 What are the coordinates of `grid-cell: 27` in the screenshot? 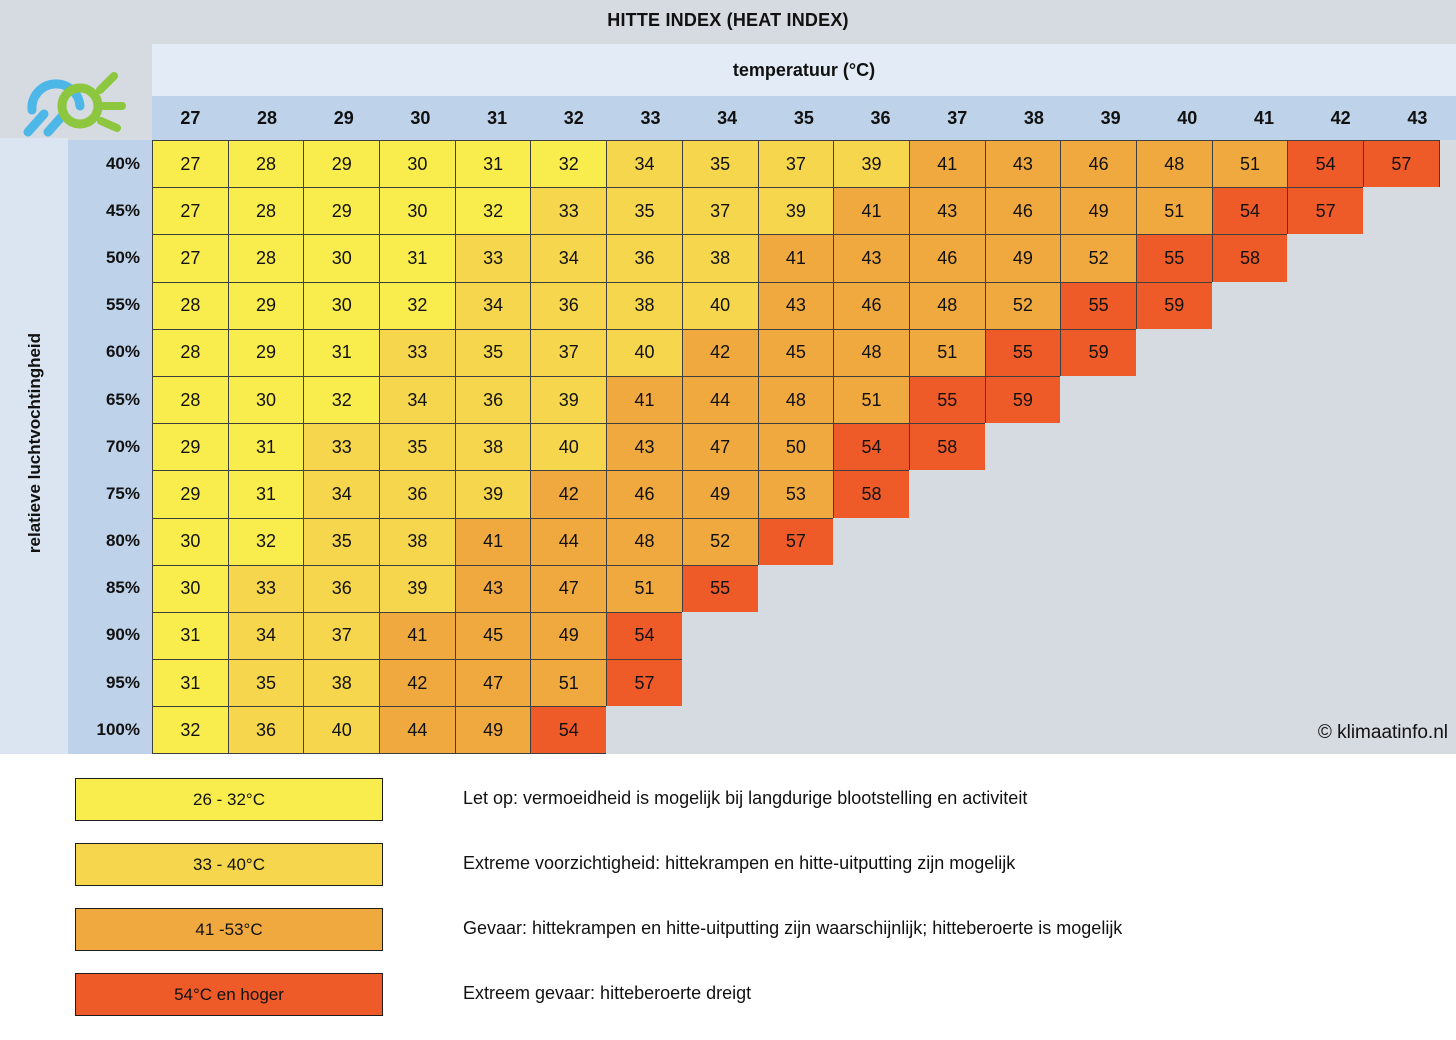 It's located at (190, 164).